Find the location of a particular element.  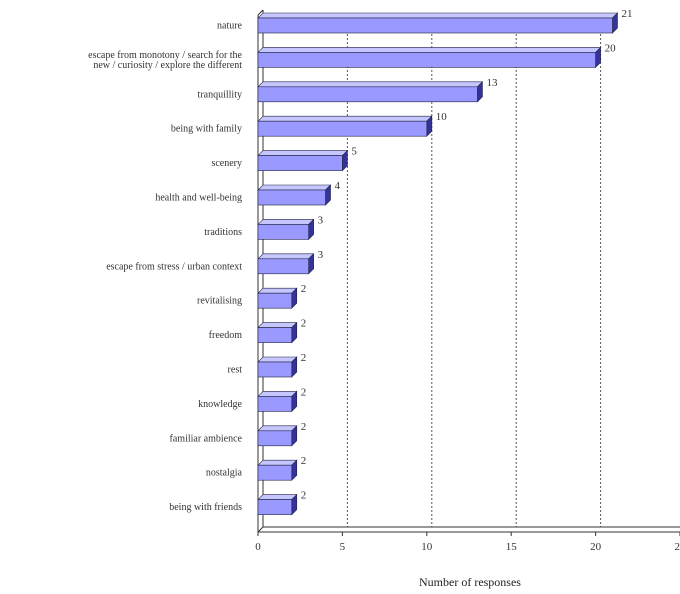

value-label-10: 2 is located at coordinates (304, 324).